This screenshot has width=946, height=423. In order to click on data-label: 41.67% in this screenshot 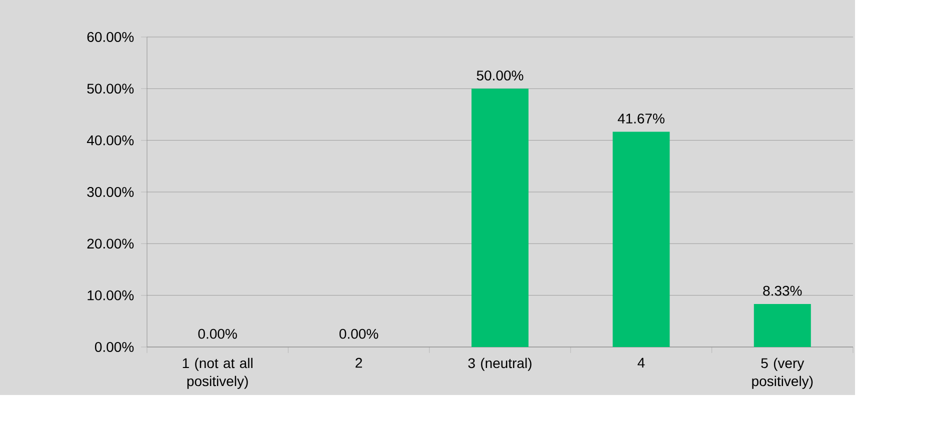, I will do `click(641, 119)`.